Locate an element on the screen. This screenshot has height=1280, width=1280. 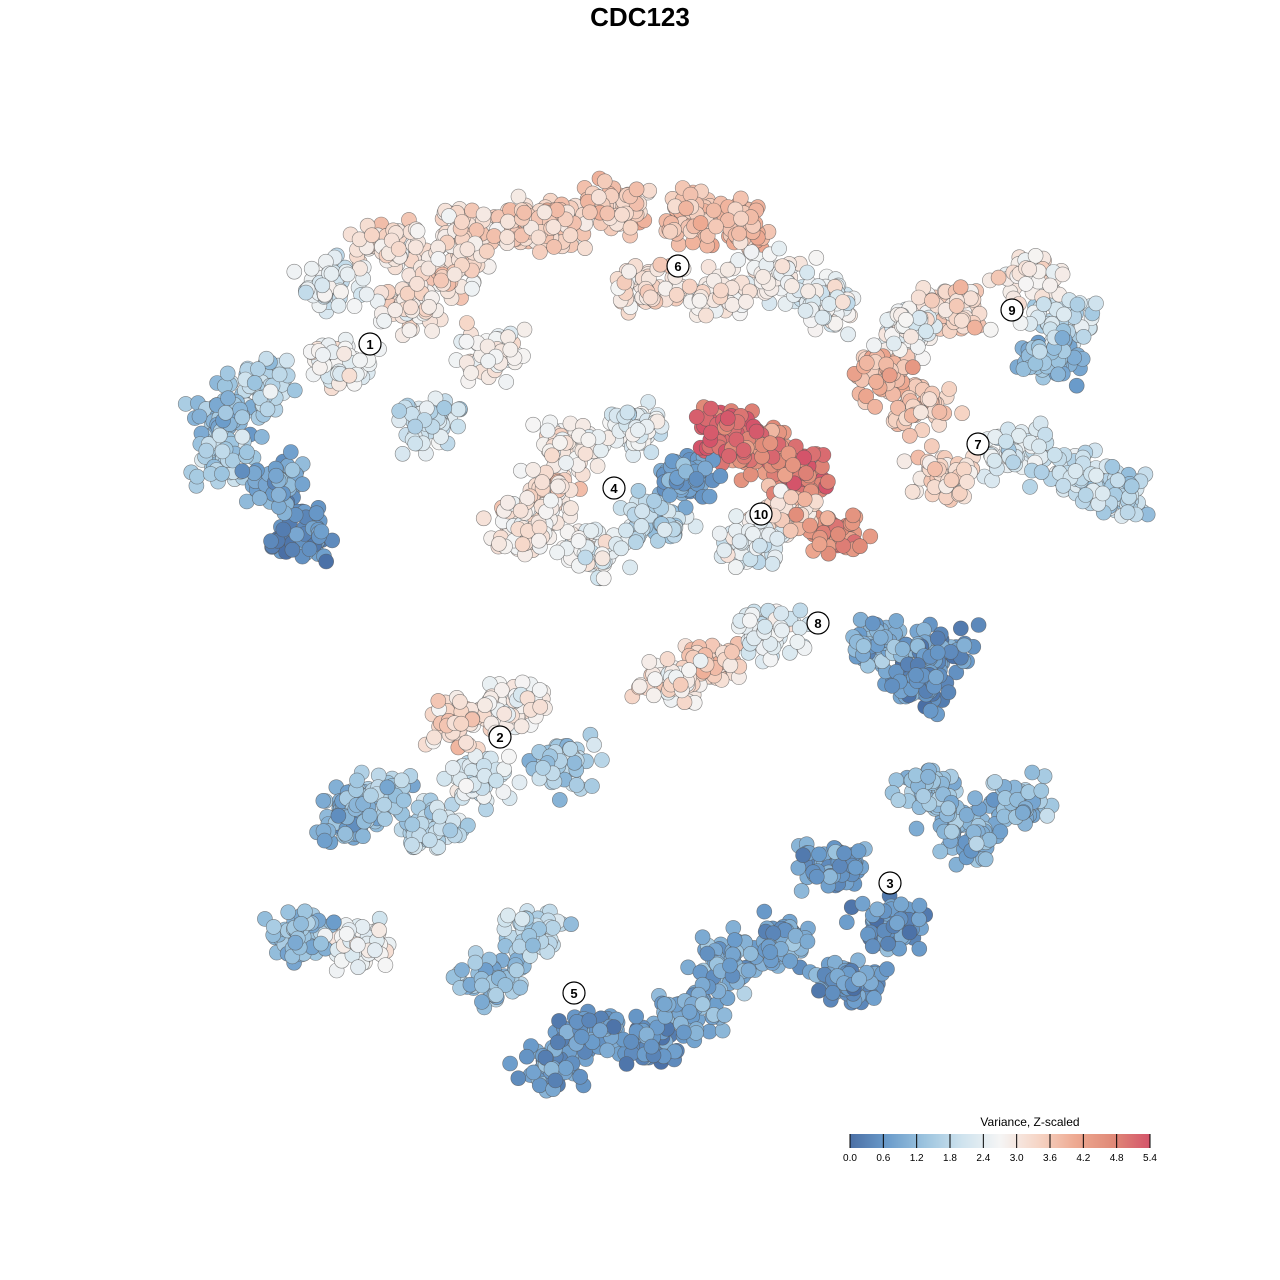
cluster-label: 9 is located at coordinates (1012, 310).